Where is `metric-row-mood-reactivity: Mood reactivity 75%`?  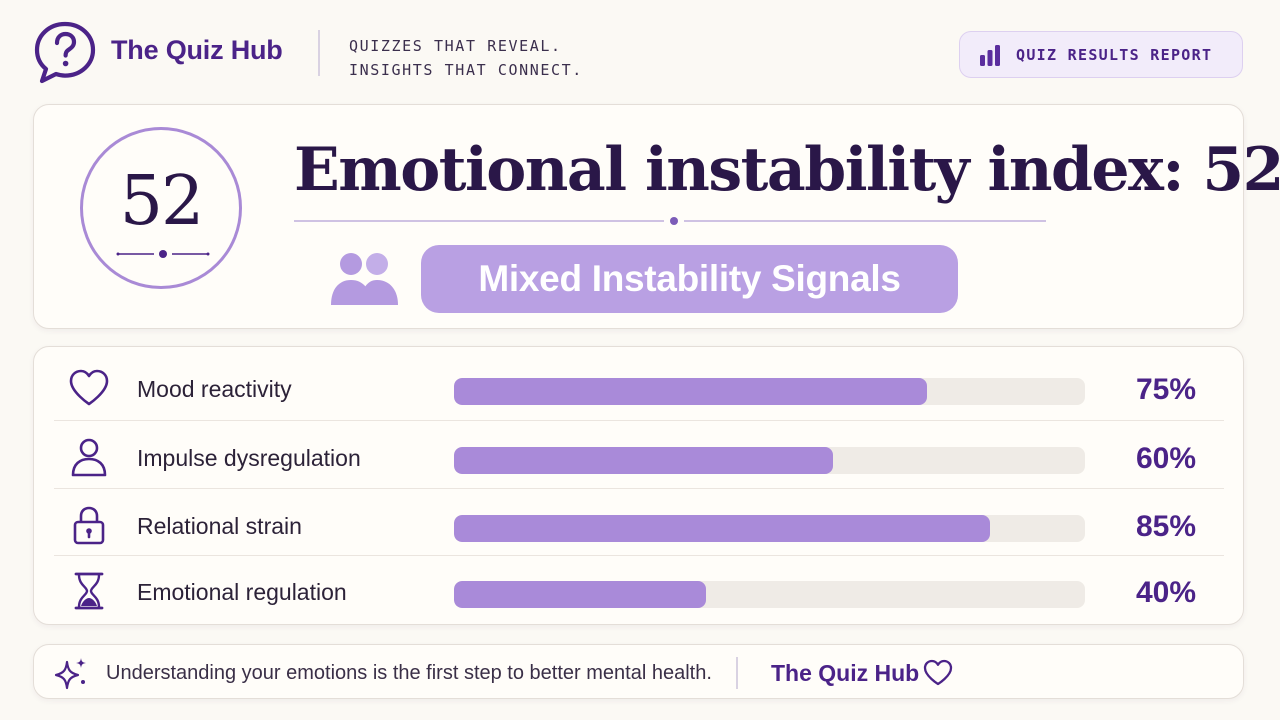 metric-row-mood-reactivity: Mood reactivity 75% is located at coordinates (639, 386).